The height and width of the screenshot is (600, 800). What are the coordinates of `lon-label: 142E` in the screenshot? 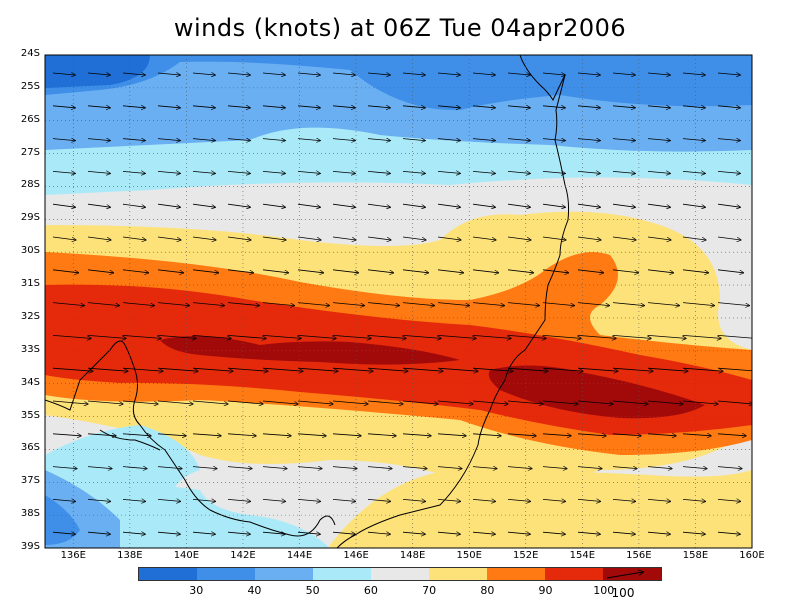 It's located at (243, 555).